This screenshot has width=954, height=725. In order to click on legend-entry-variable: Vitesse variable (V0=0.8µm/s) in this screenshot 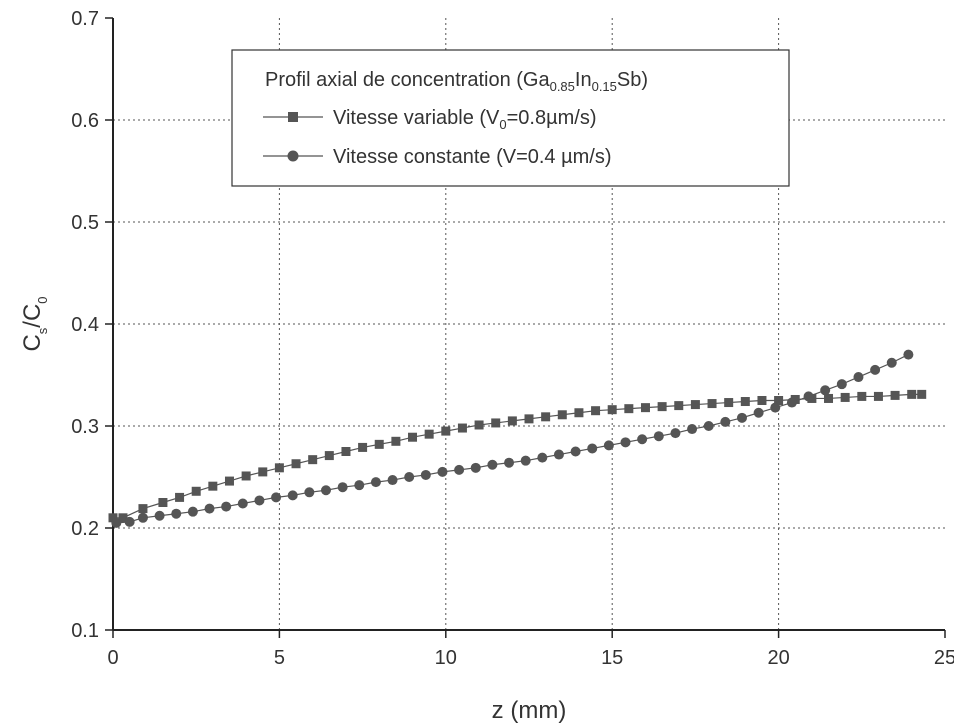, I will do `click(430, 119)`.